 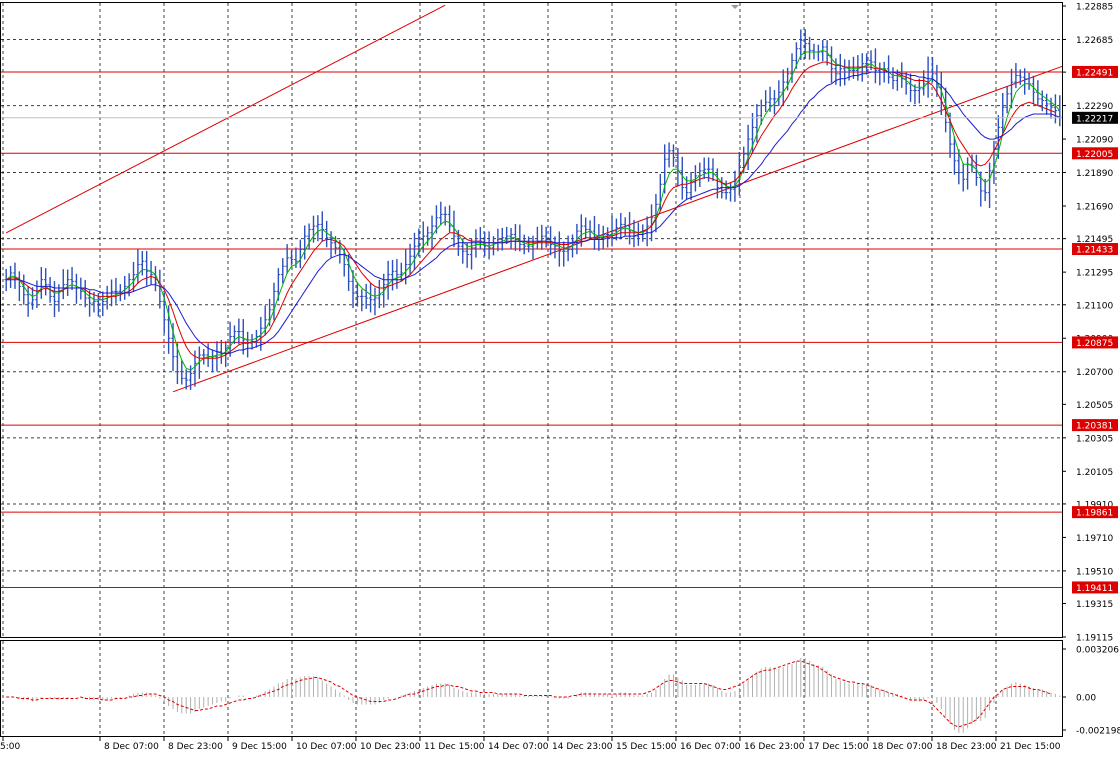 I want to click on level-price-label: 1.19861, so click(x=1094, y=514).